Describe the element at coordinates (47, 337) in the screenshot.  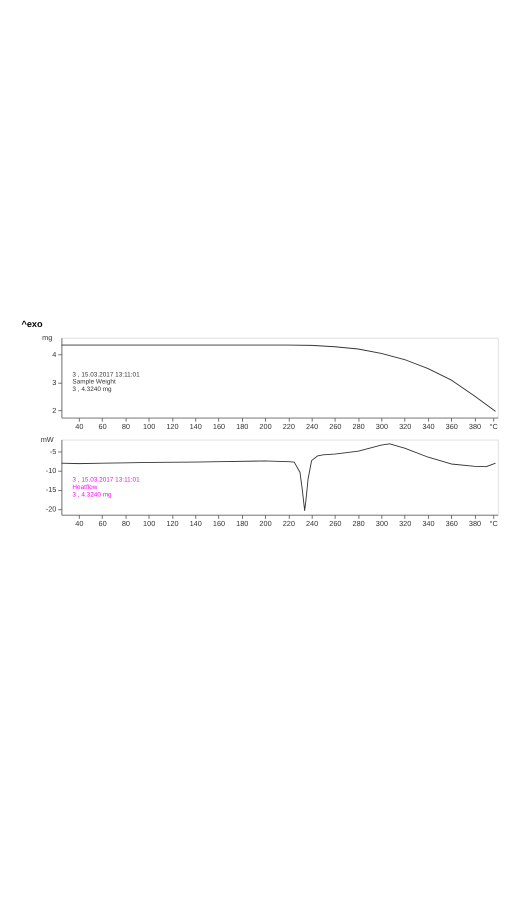
I see `y-axis-title: mg` at that location.